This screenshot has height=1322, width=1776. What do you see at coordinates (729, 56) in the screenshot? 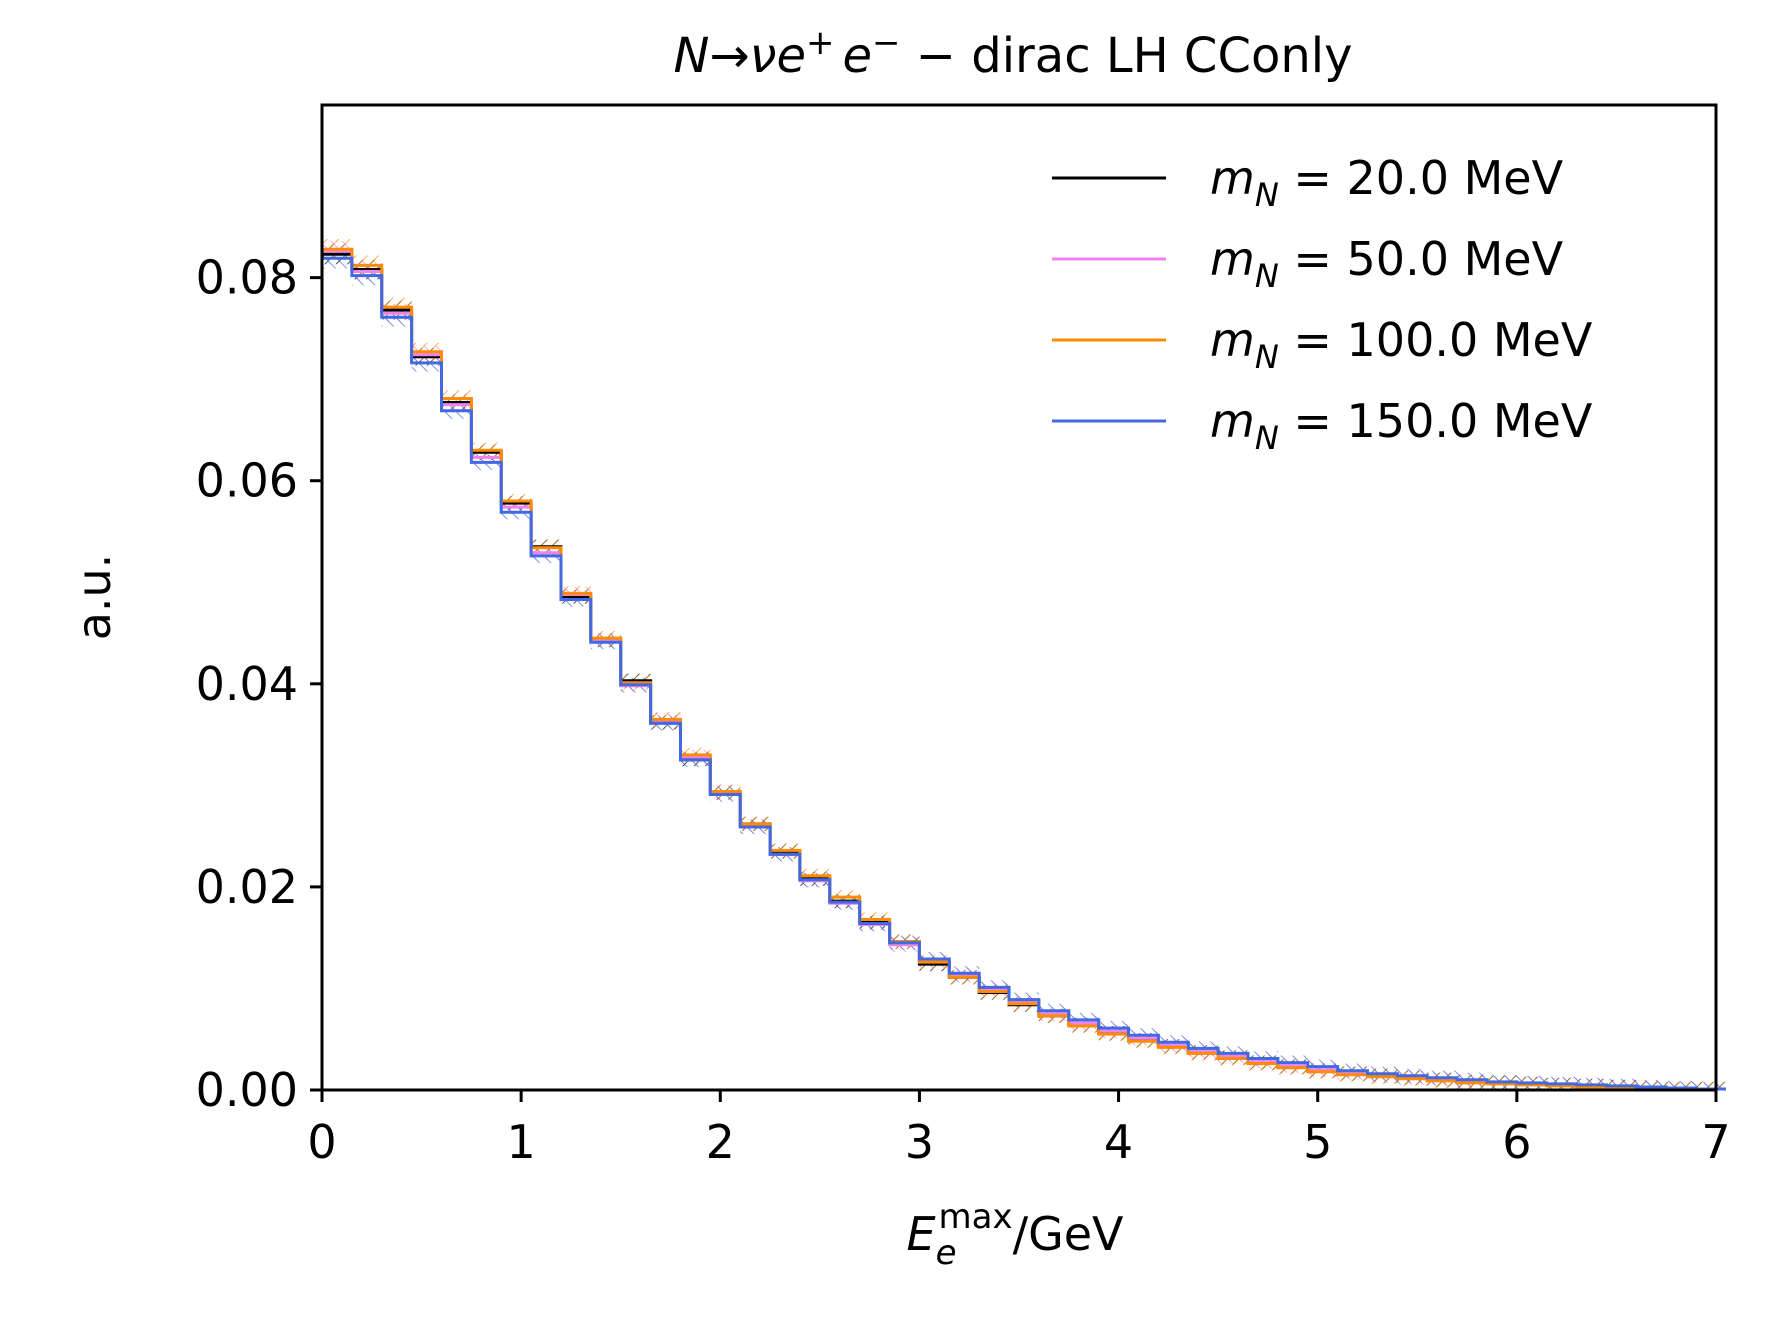
I see `title-arrow: →` at bounding box center [729, 56].